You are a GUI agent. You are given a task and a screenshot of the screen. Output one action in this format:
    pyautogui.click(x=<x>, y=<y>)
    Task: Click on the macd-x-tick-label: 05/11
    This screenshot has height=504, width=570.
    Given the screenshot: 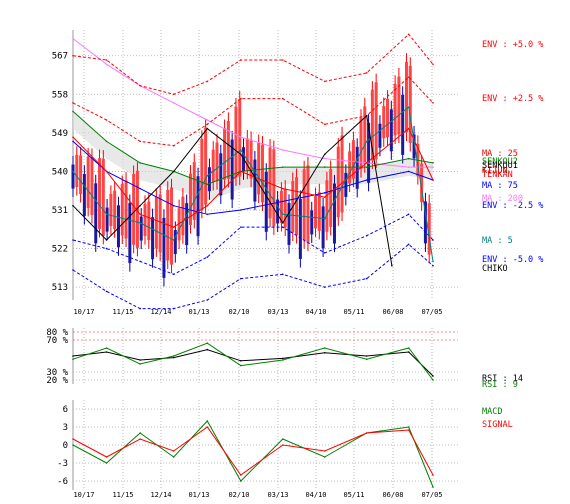 What is the action you would take?
    pyautogui.click(x=353, y=495)
    